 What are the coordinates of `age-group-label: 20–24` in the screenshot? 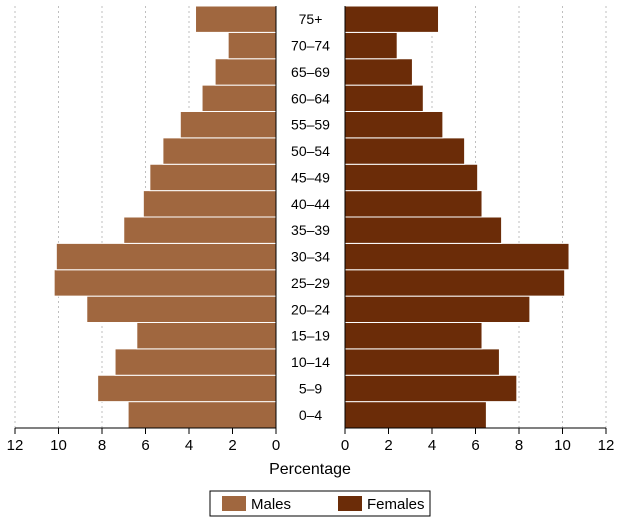 It's located at (310, 309).